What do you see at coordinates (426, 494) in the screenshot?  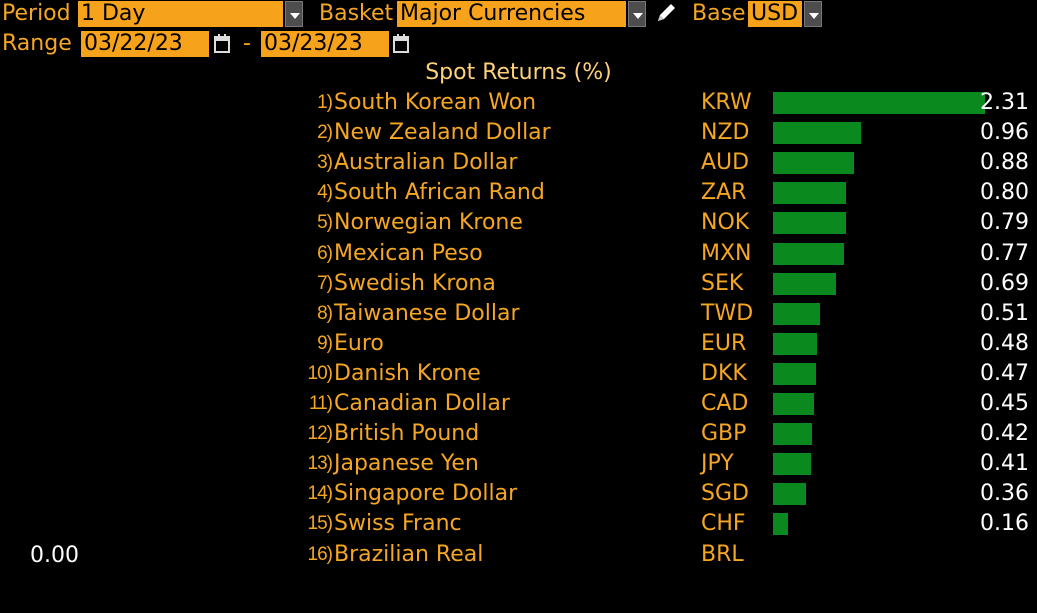 I see `currency-name: Singapore Dollar` at bounding box center [426, 494].